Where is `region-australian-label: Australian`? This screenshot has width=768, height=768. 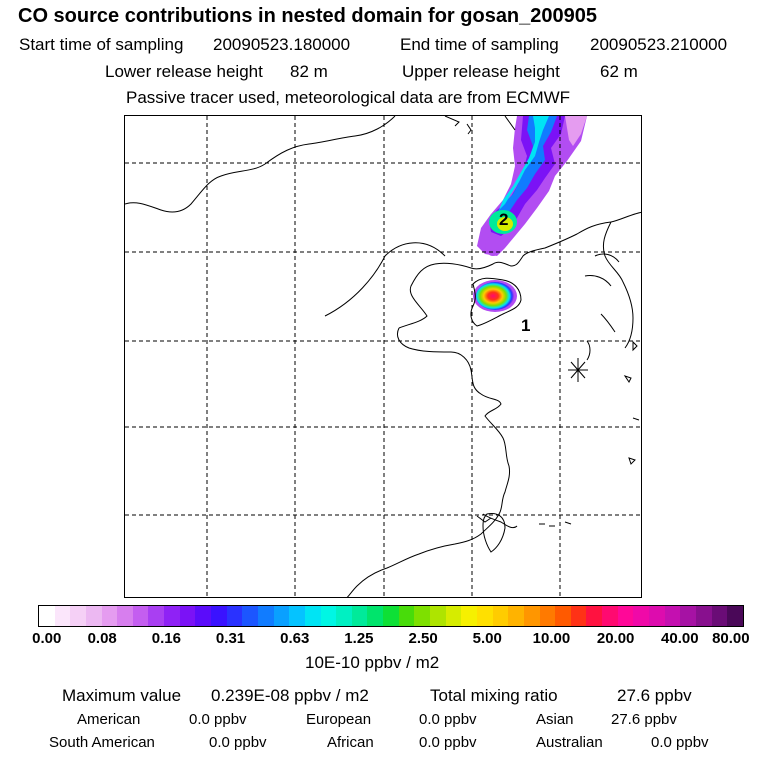
region-australian-label: Australian is located at coordinates (569, 742).